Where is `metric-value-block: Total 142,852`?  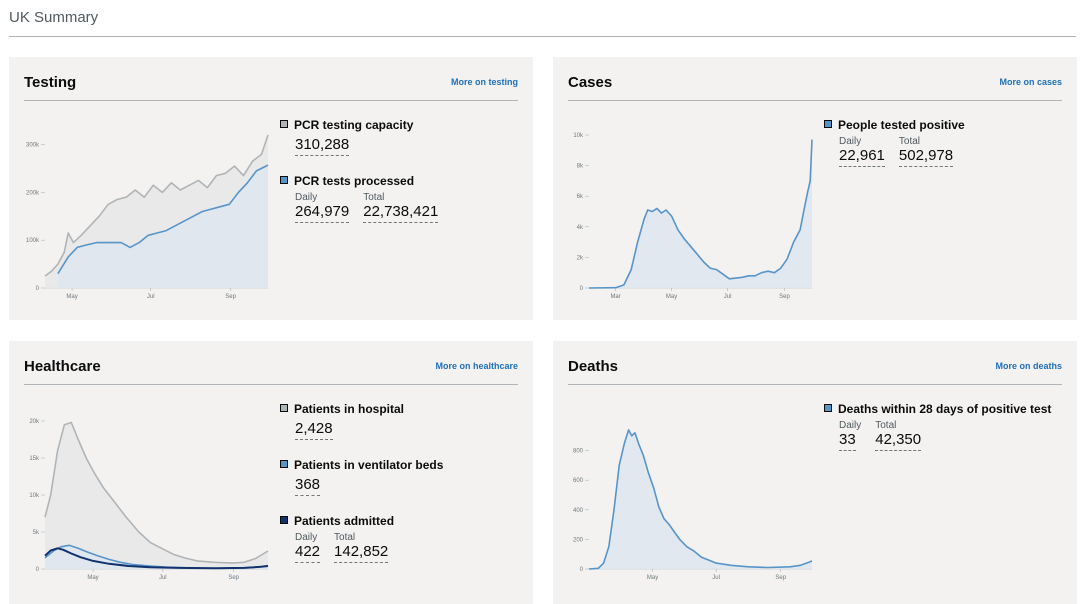
metric-value-block: Total 142,852 is located at coordinates (361, 547).